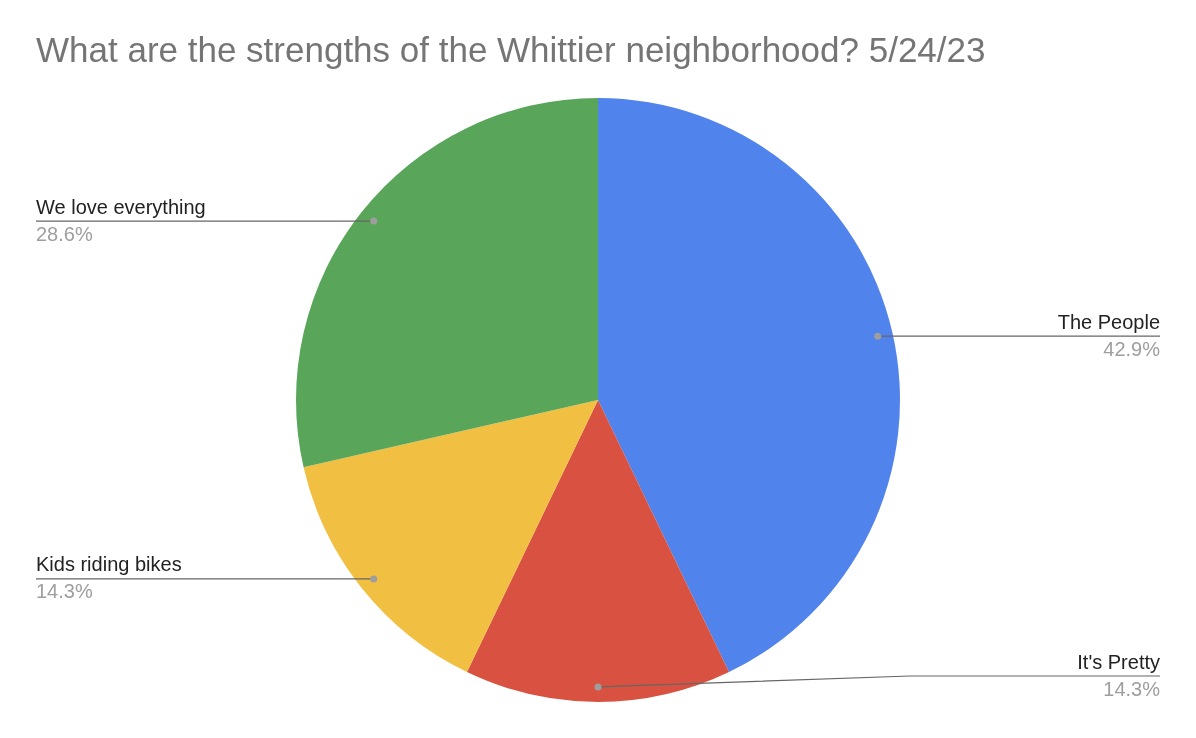  I want to click on slice-label: Kids riding bikes, so click(109, 564).